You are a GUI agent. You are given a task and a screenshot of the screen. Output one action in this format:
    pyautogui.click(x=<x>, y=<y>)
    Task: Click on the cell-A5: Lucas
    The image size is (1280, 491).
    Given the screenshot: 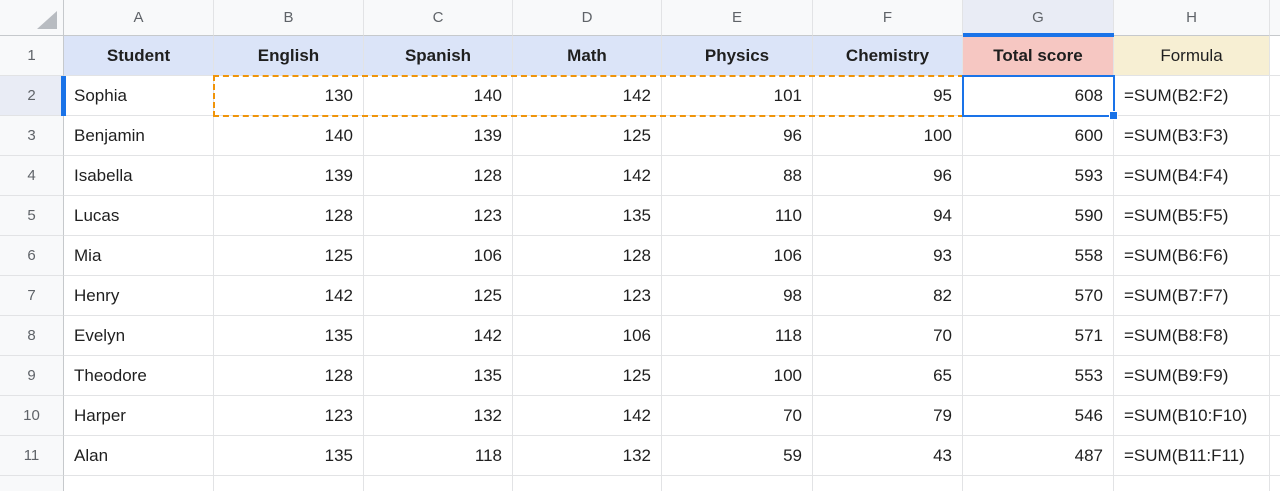 What is the action you would take?
    pyautogui.click(x=139, y=216)
    